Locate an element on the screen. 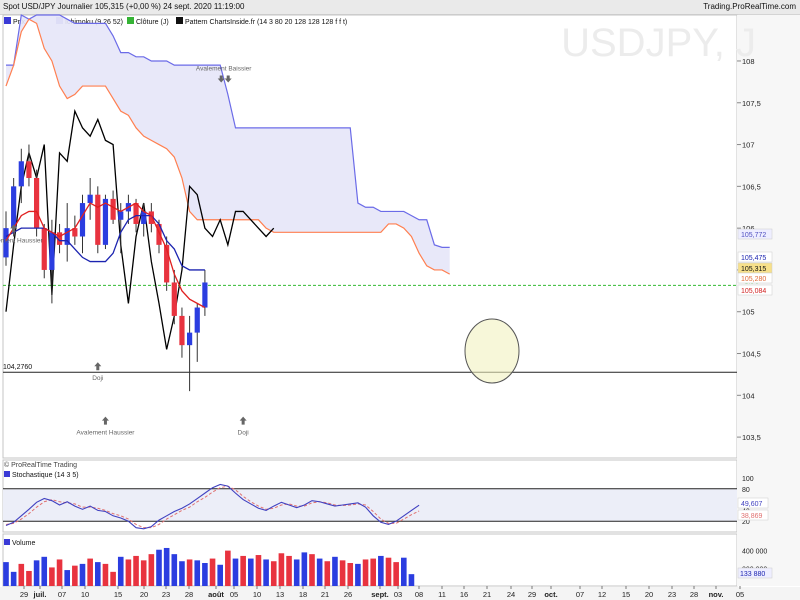 This screenshot has width=800, height=600. stoch-legend-swatch is located at coordinates (7, 474).